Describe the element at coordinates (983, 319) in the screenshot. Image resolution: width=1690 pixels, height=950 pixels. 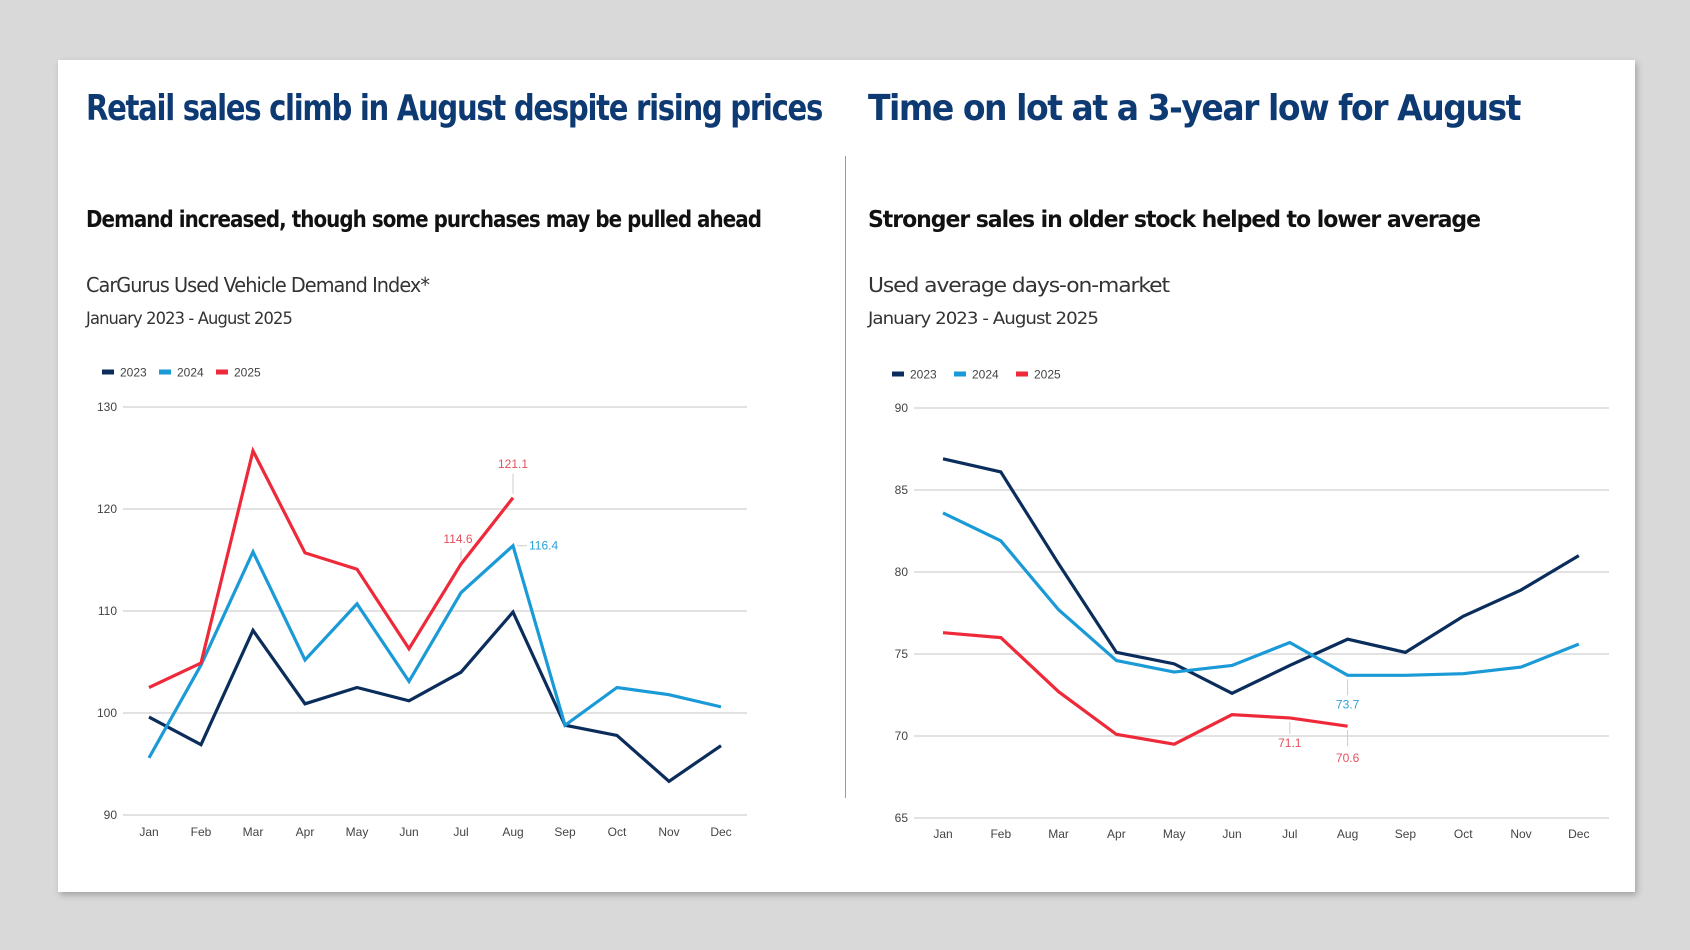
I see `right-chart-date-range: January 2023 - August 2025` at that location.